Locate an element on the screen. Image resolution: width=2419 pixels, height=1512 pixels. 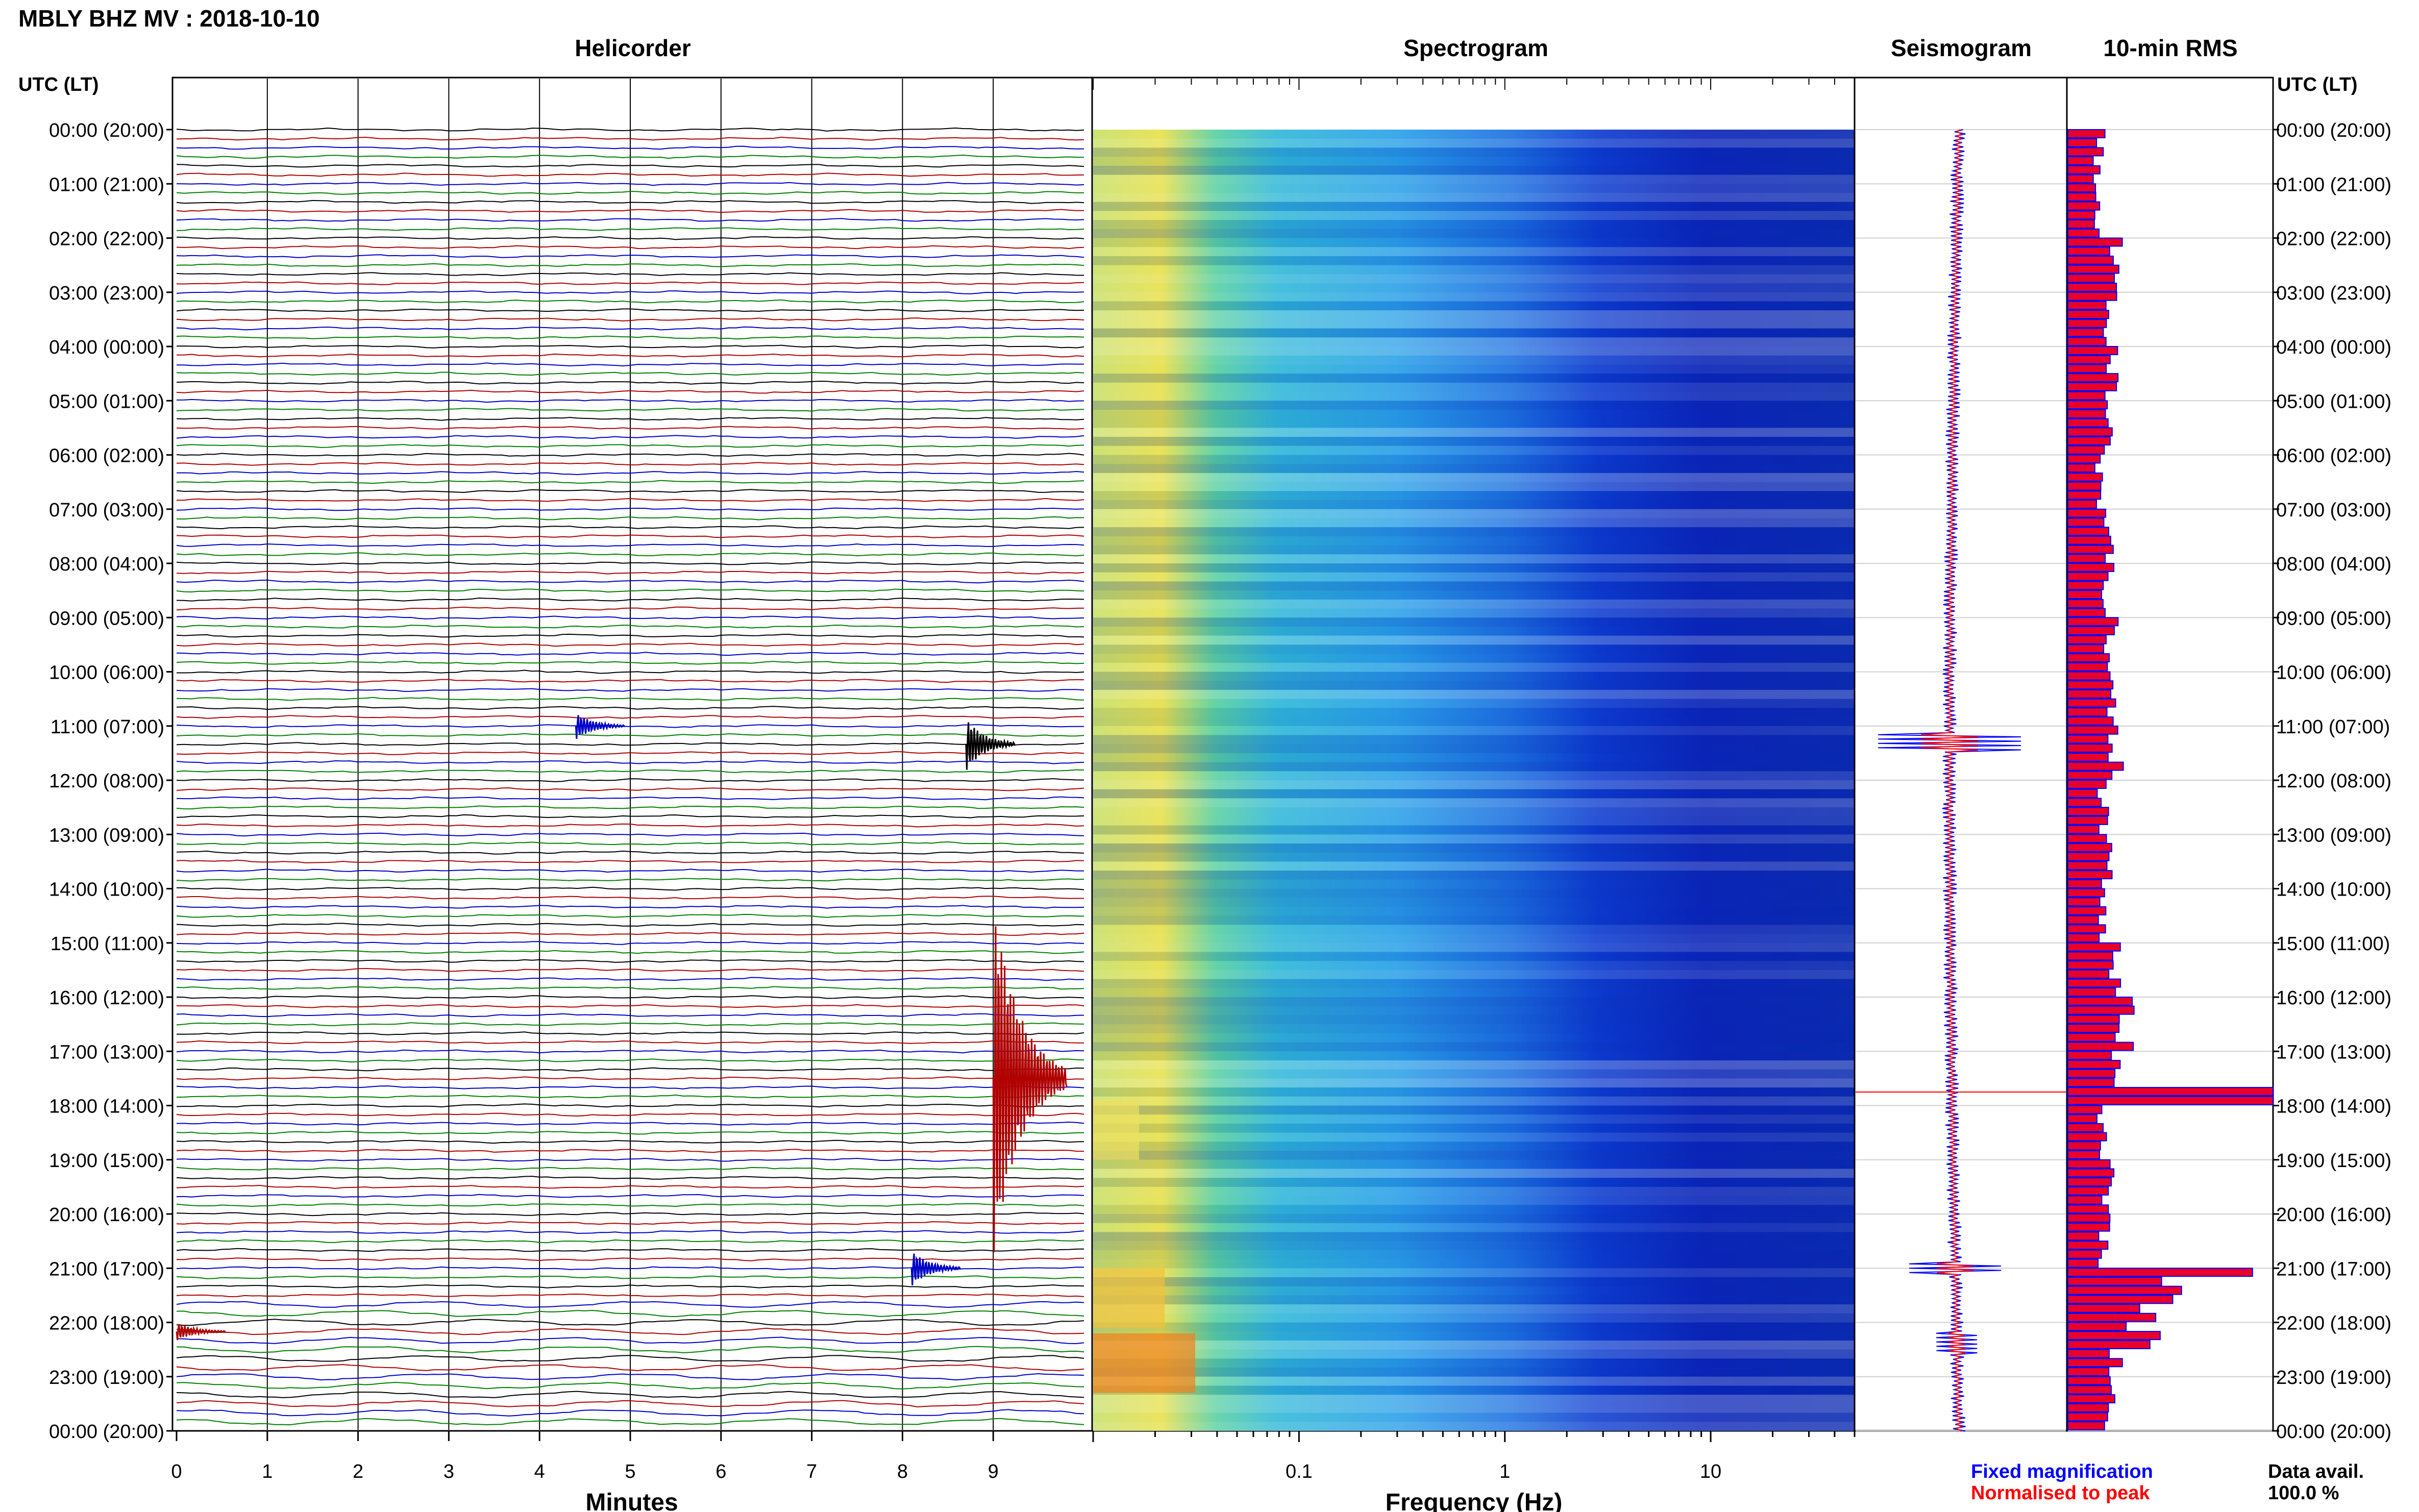
hour-label-left: 02:00 (22:00) is located at coordinates (106, 239).